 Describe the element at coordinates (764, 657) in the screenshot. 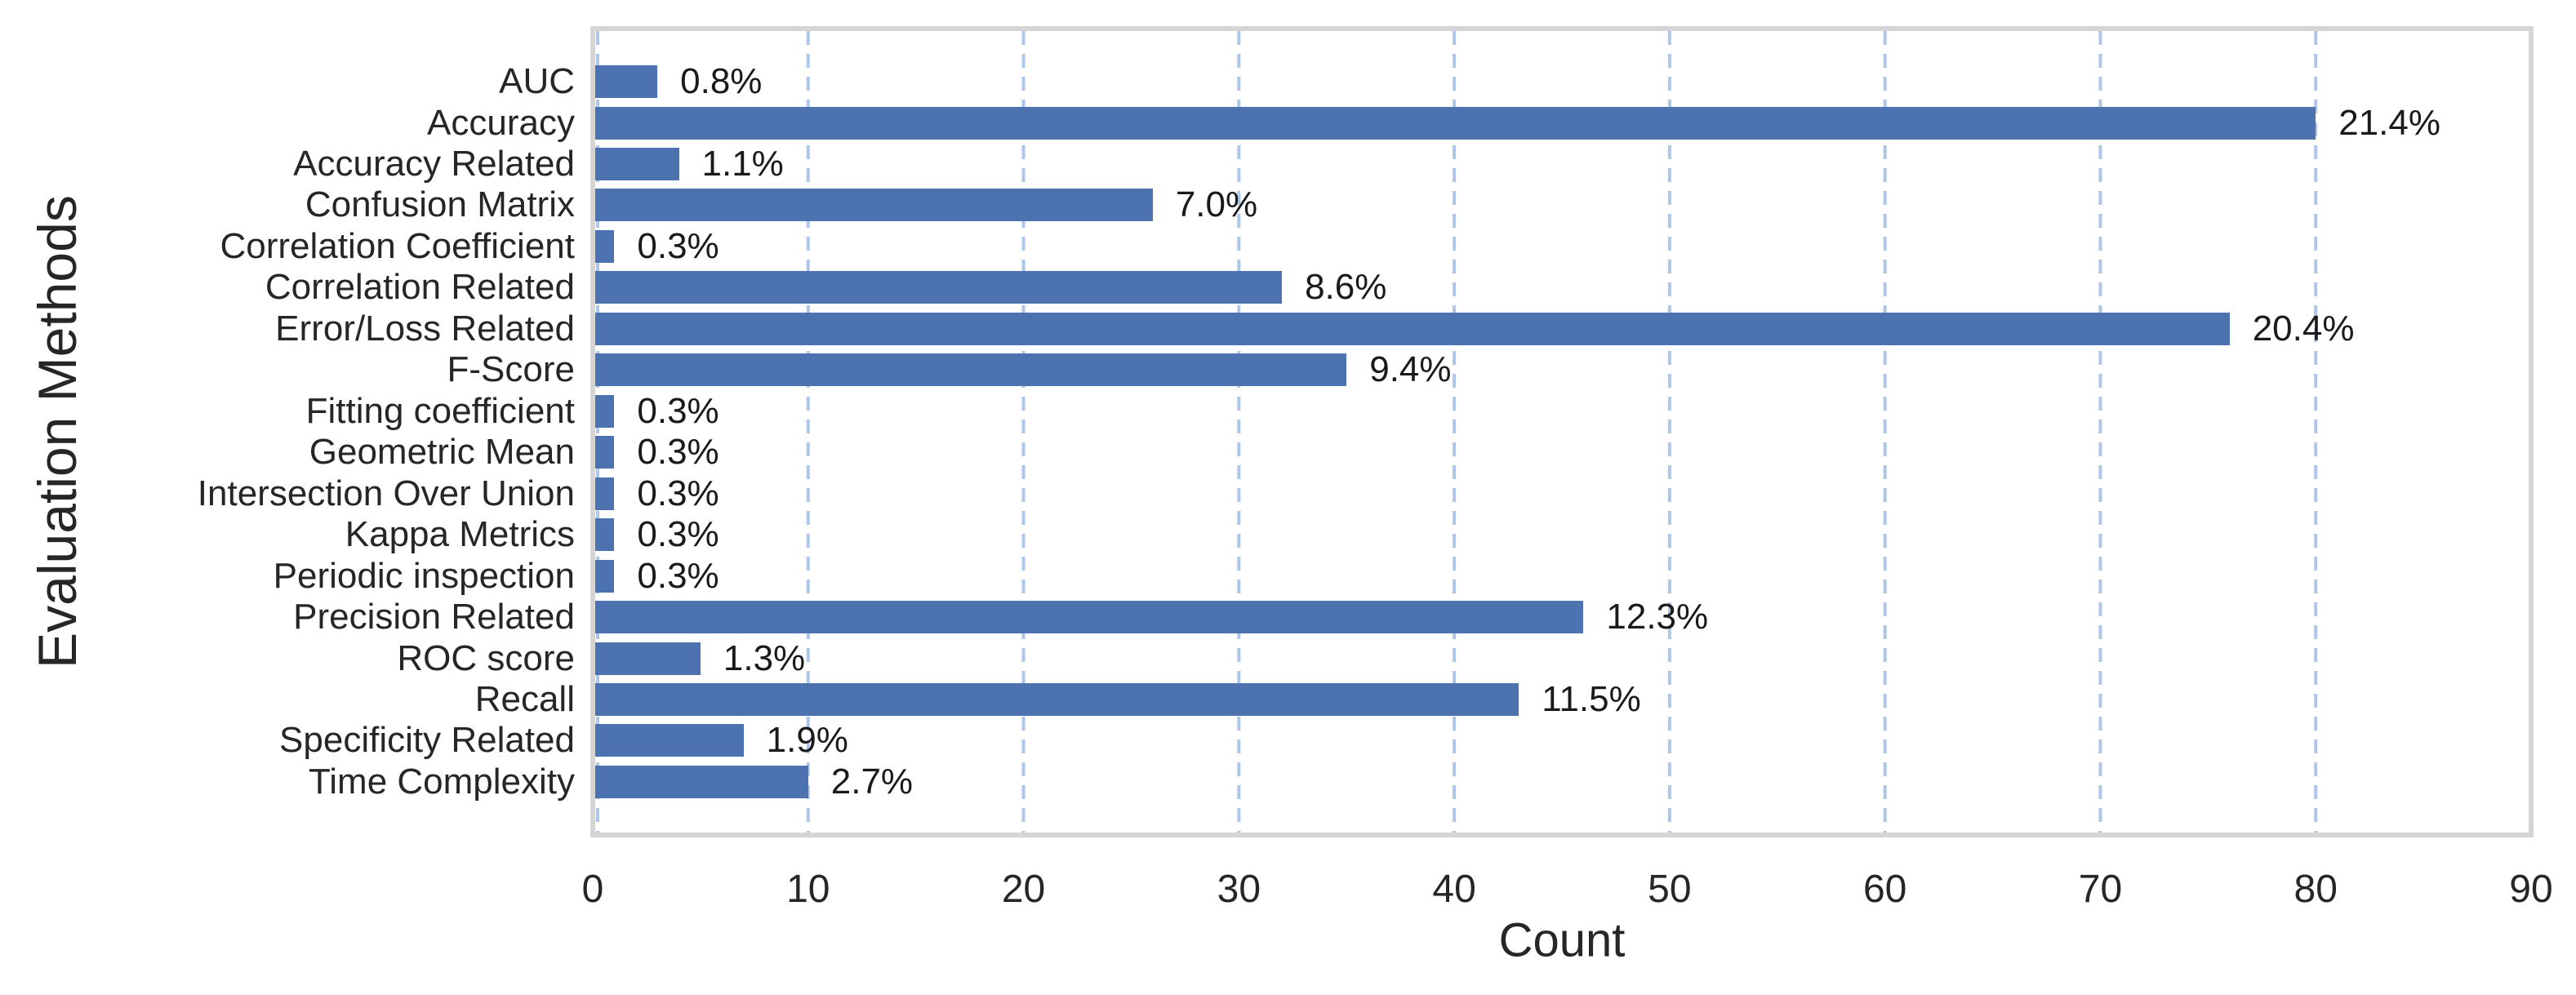

I see `value-label: 1.3%` at that location.